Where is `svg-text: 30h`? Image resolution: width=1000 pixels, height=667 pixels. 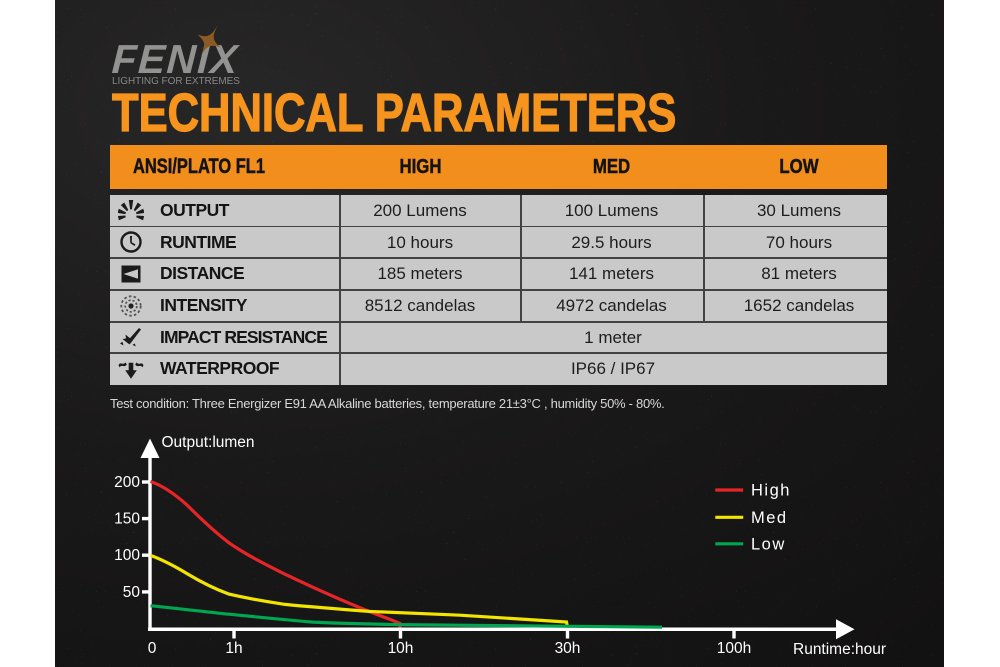 svg-text: 30h is located at coordinates (568, 648).